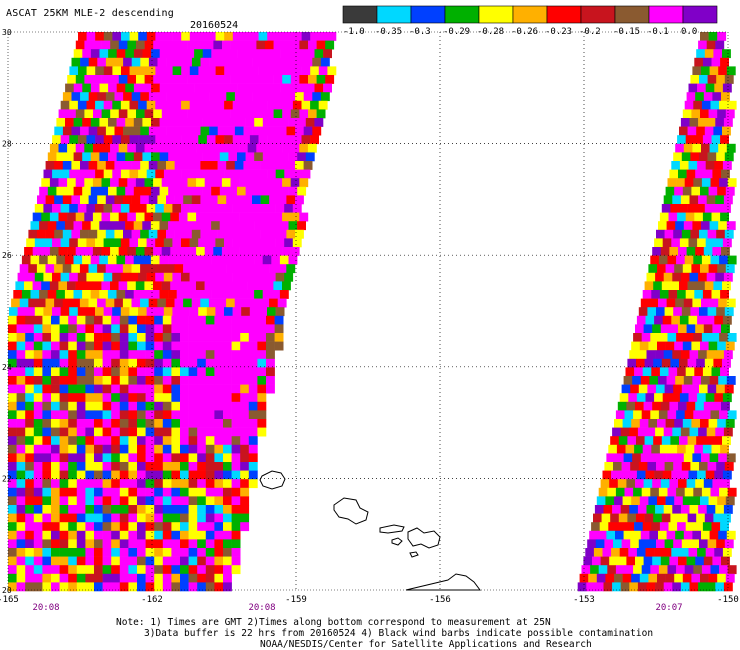 The image size is (740, 650). What do you see at coordinates (9, 600) in the screenshot?
I see `lon-tick-label: -165` at bounding box center [9, 600].